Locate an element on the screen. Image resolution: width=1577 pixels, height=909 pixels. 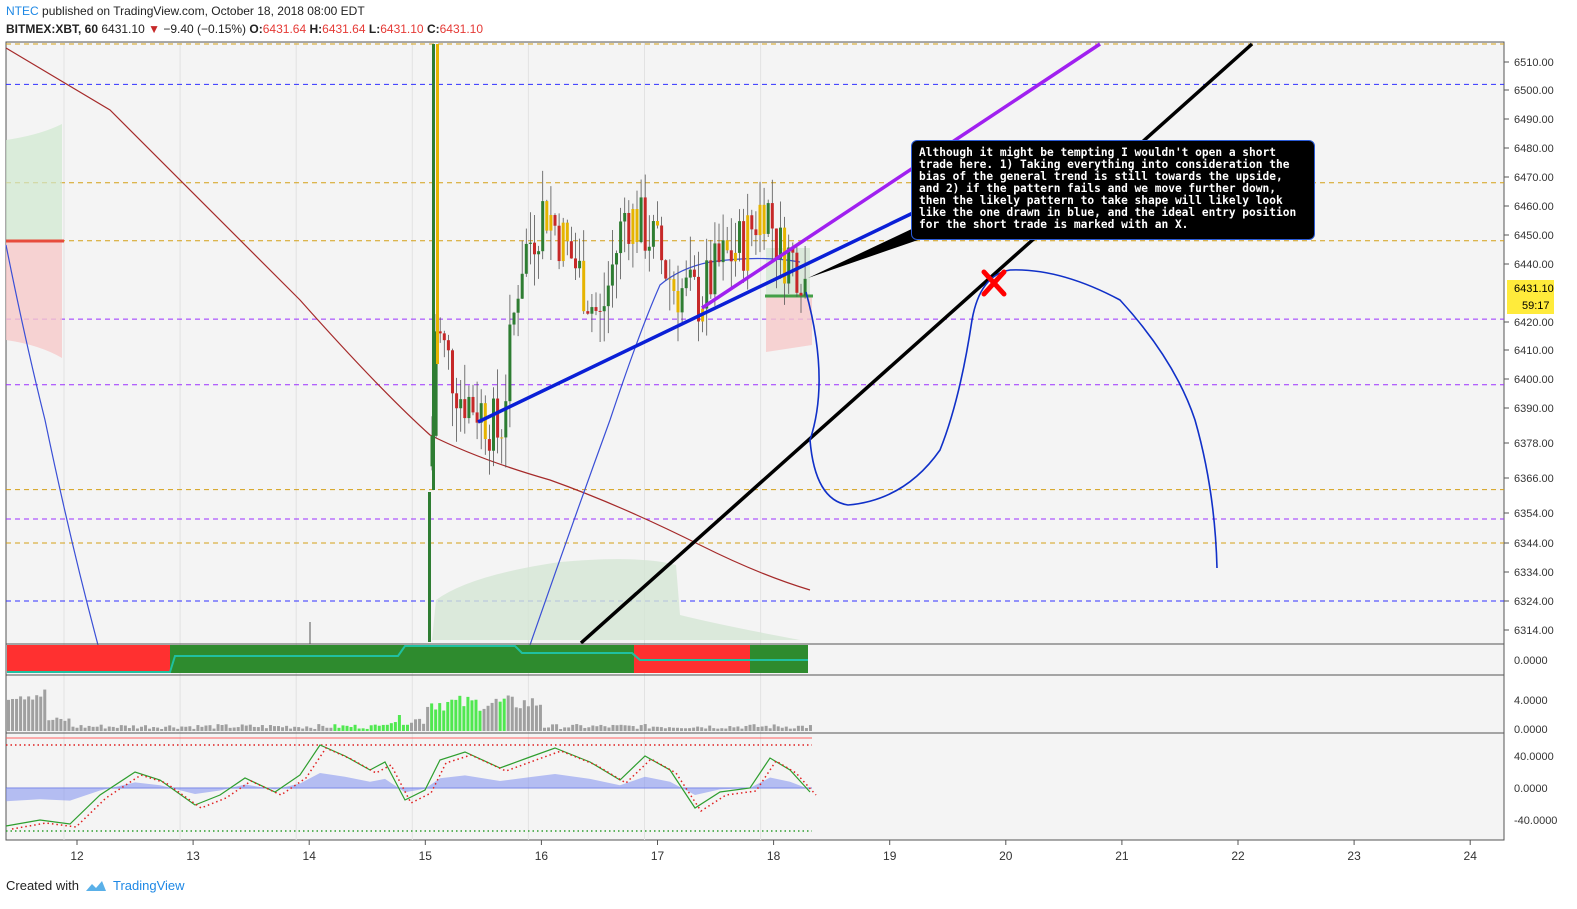
volume-profile-cloud is located at coordinates (616, 599).